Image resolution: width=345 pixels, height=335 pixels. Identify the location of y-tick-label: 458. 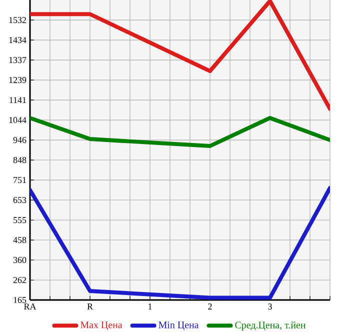
(19, 240).